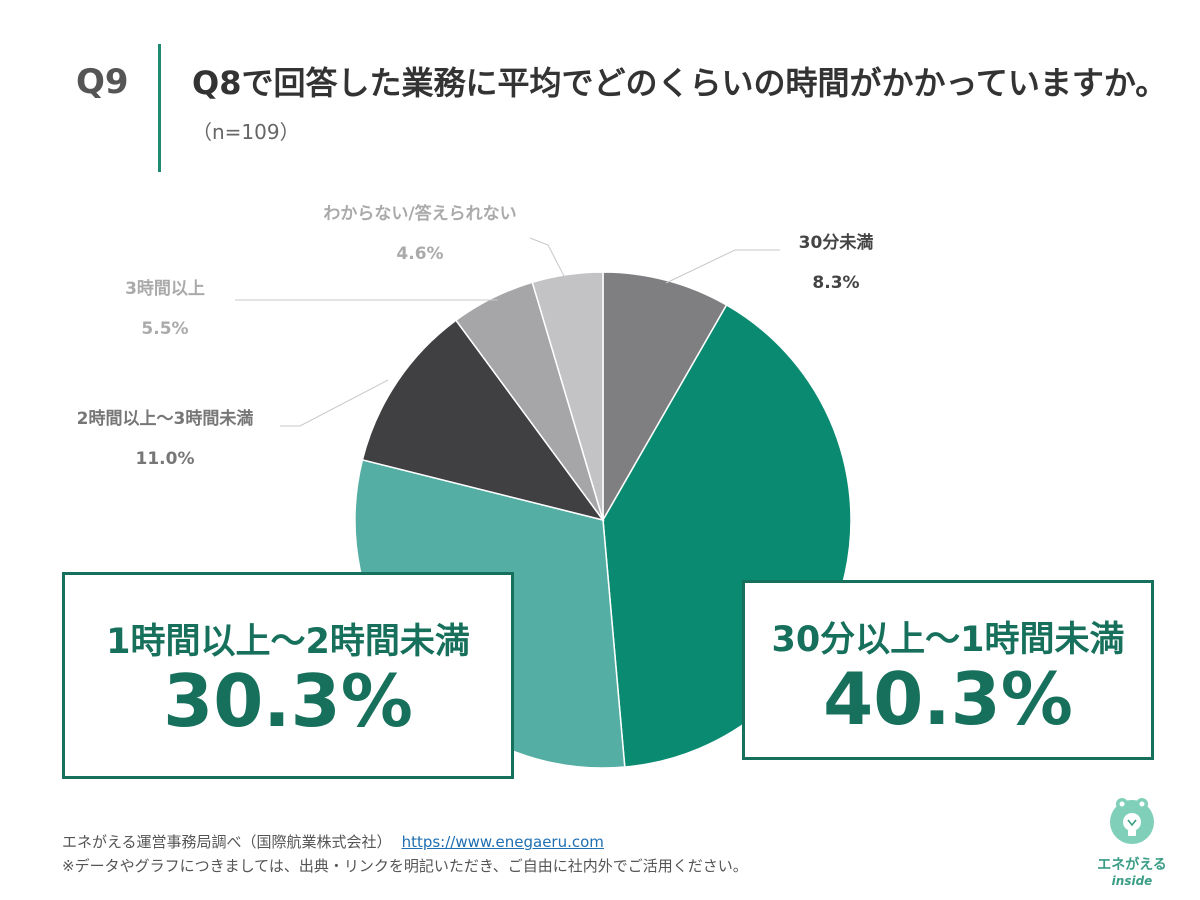  Describe the element at coordinates (246, 132) in the screenshot. I see `sample-size: （n=109）` at that location.